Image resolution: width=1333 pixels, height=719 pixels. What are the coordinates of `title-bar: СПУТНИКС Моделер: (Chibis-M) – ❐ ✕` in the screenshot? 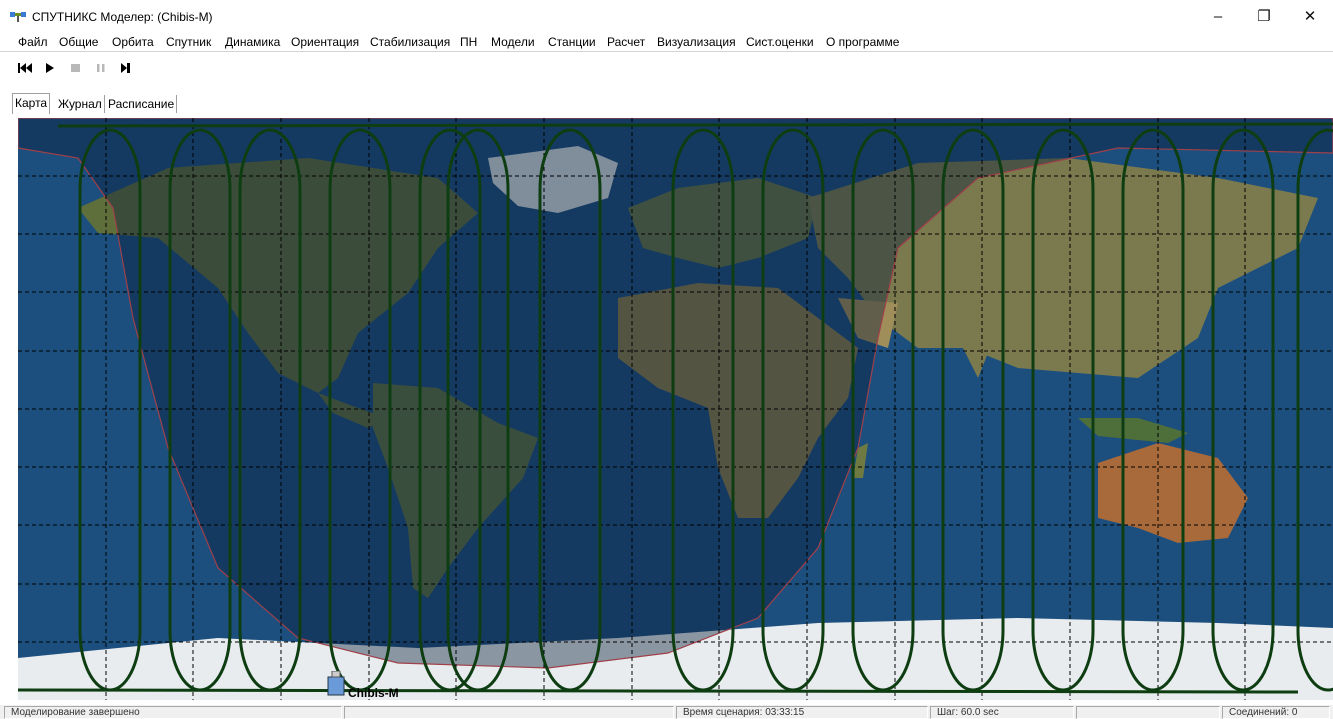 It's located at (666, 16).